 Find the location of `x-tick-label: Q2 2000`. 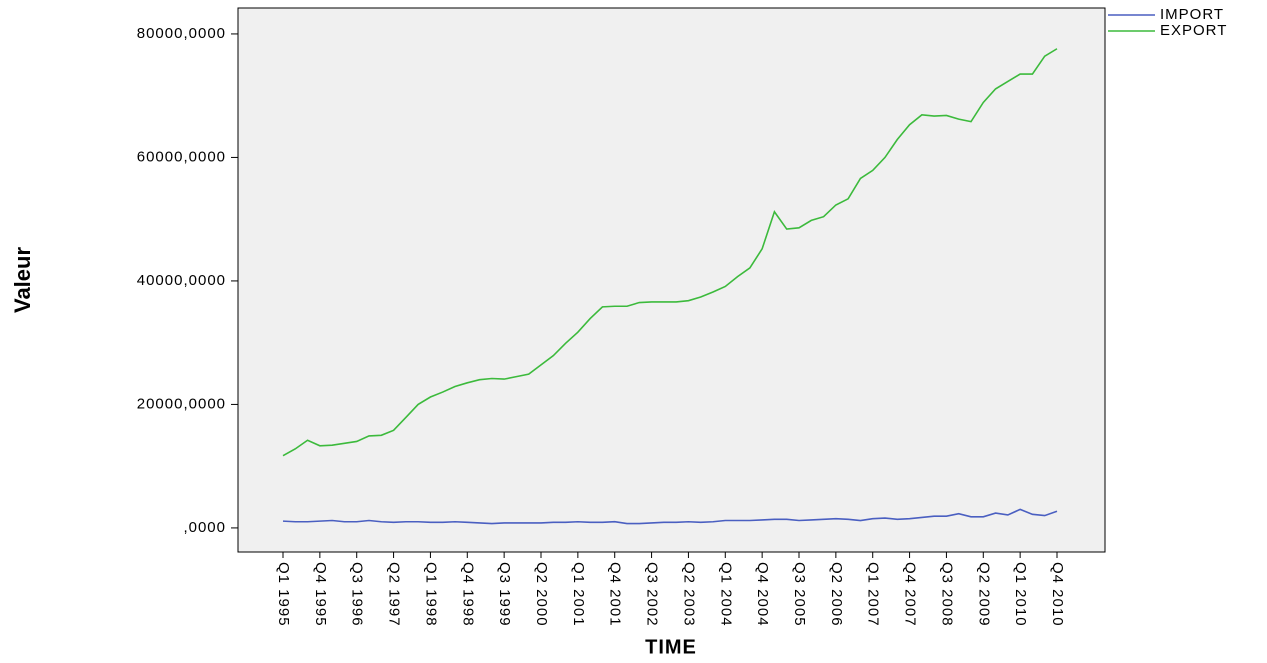

x-tick-label: Q2 2000 is located at coordinates (541, 594).